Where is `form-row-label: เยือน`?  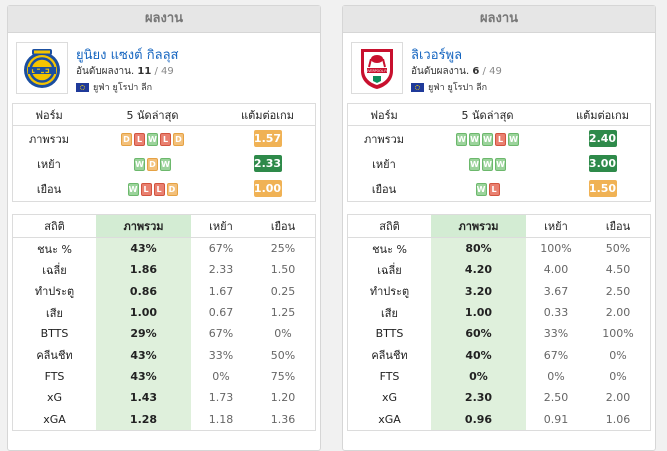 form-row-label: เยือน is located at coordinates (49, 189).